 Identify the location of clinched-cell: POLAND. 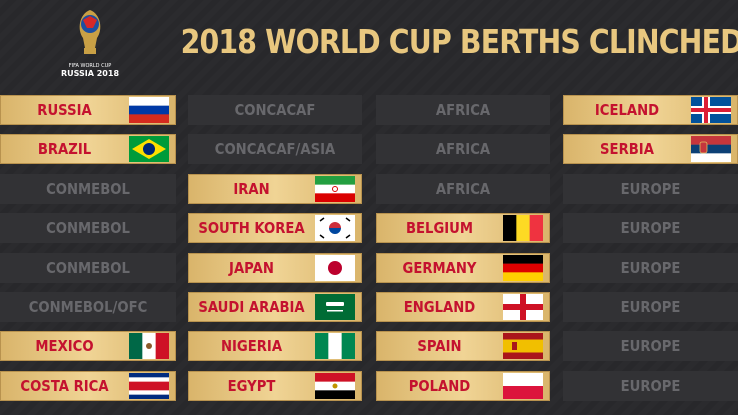
(463, 385).